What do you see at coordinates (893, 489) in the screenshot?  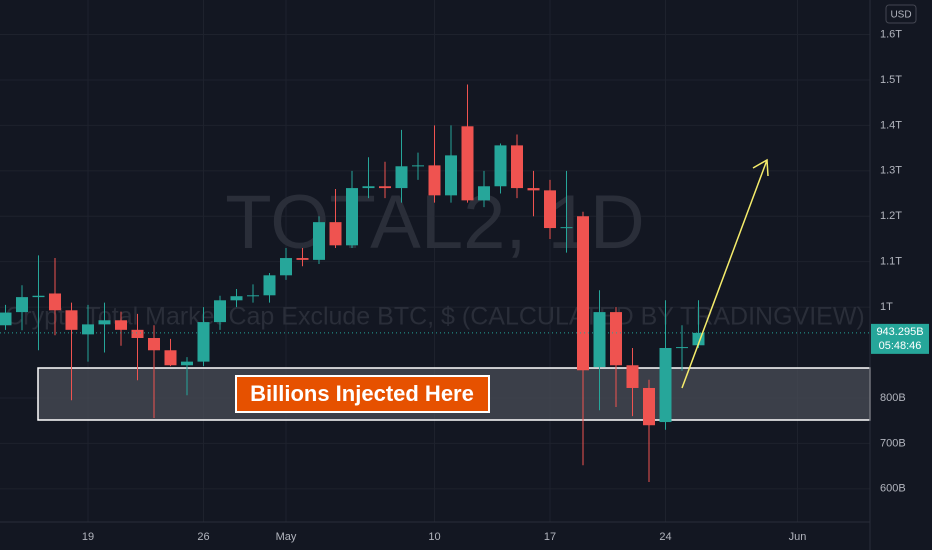 I see `y-tick-label: 600B` at bounding box center [893, 489].